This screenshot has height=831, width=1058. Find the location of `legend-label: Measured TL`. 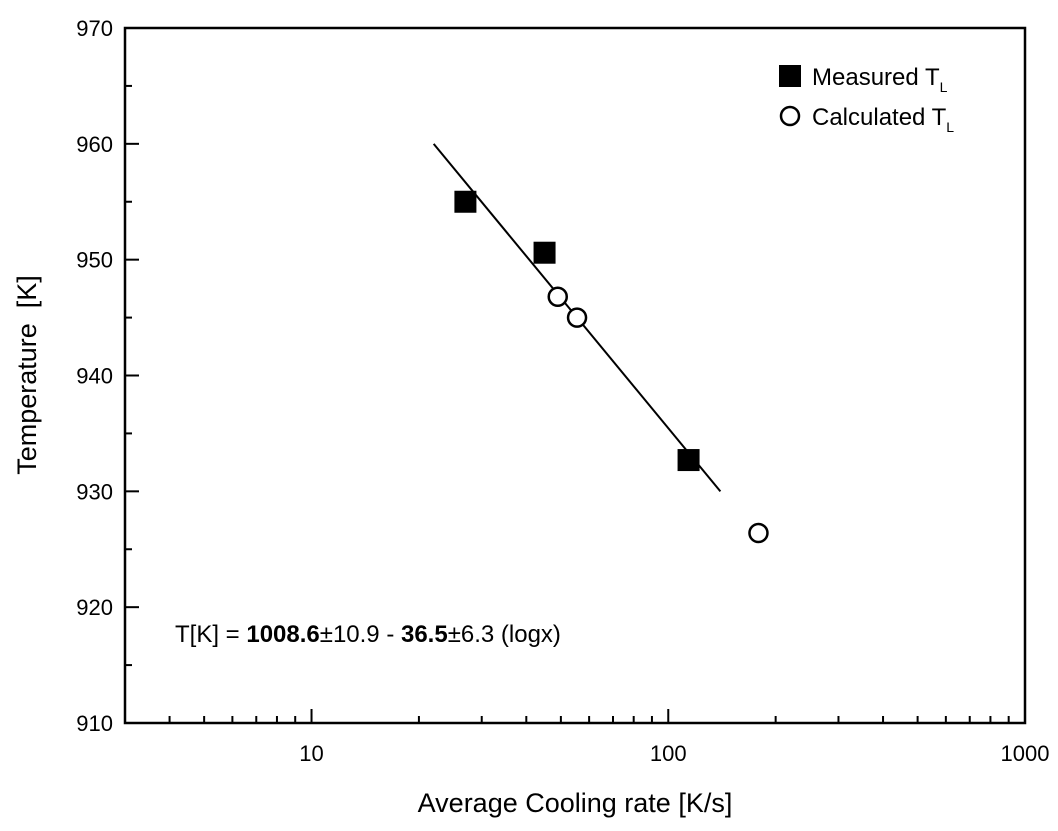

legend-label: Measured TL is located at coordinates (880, 79).